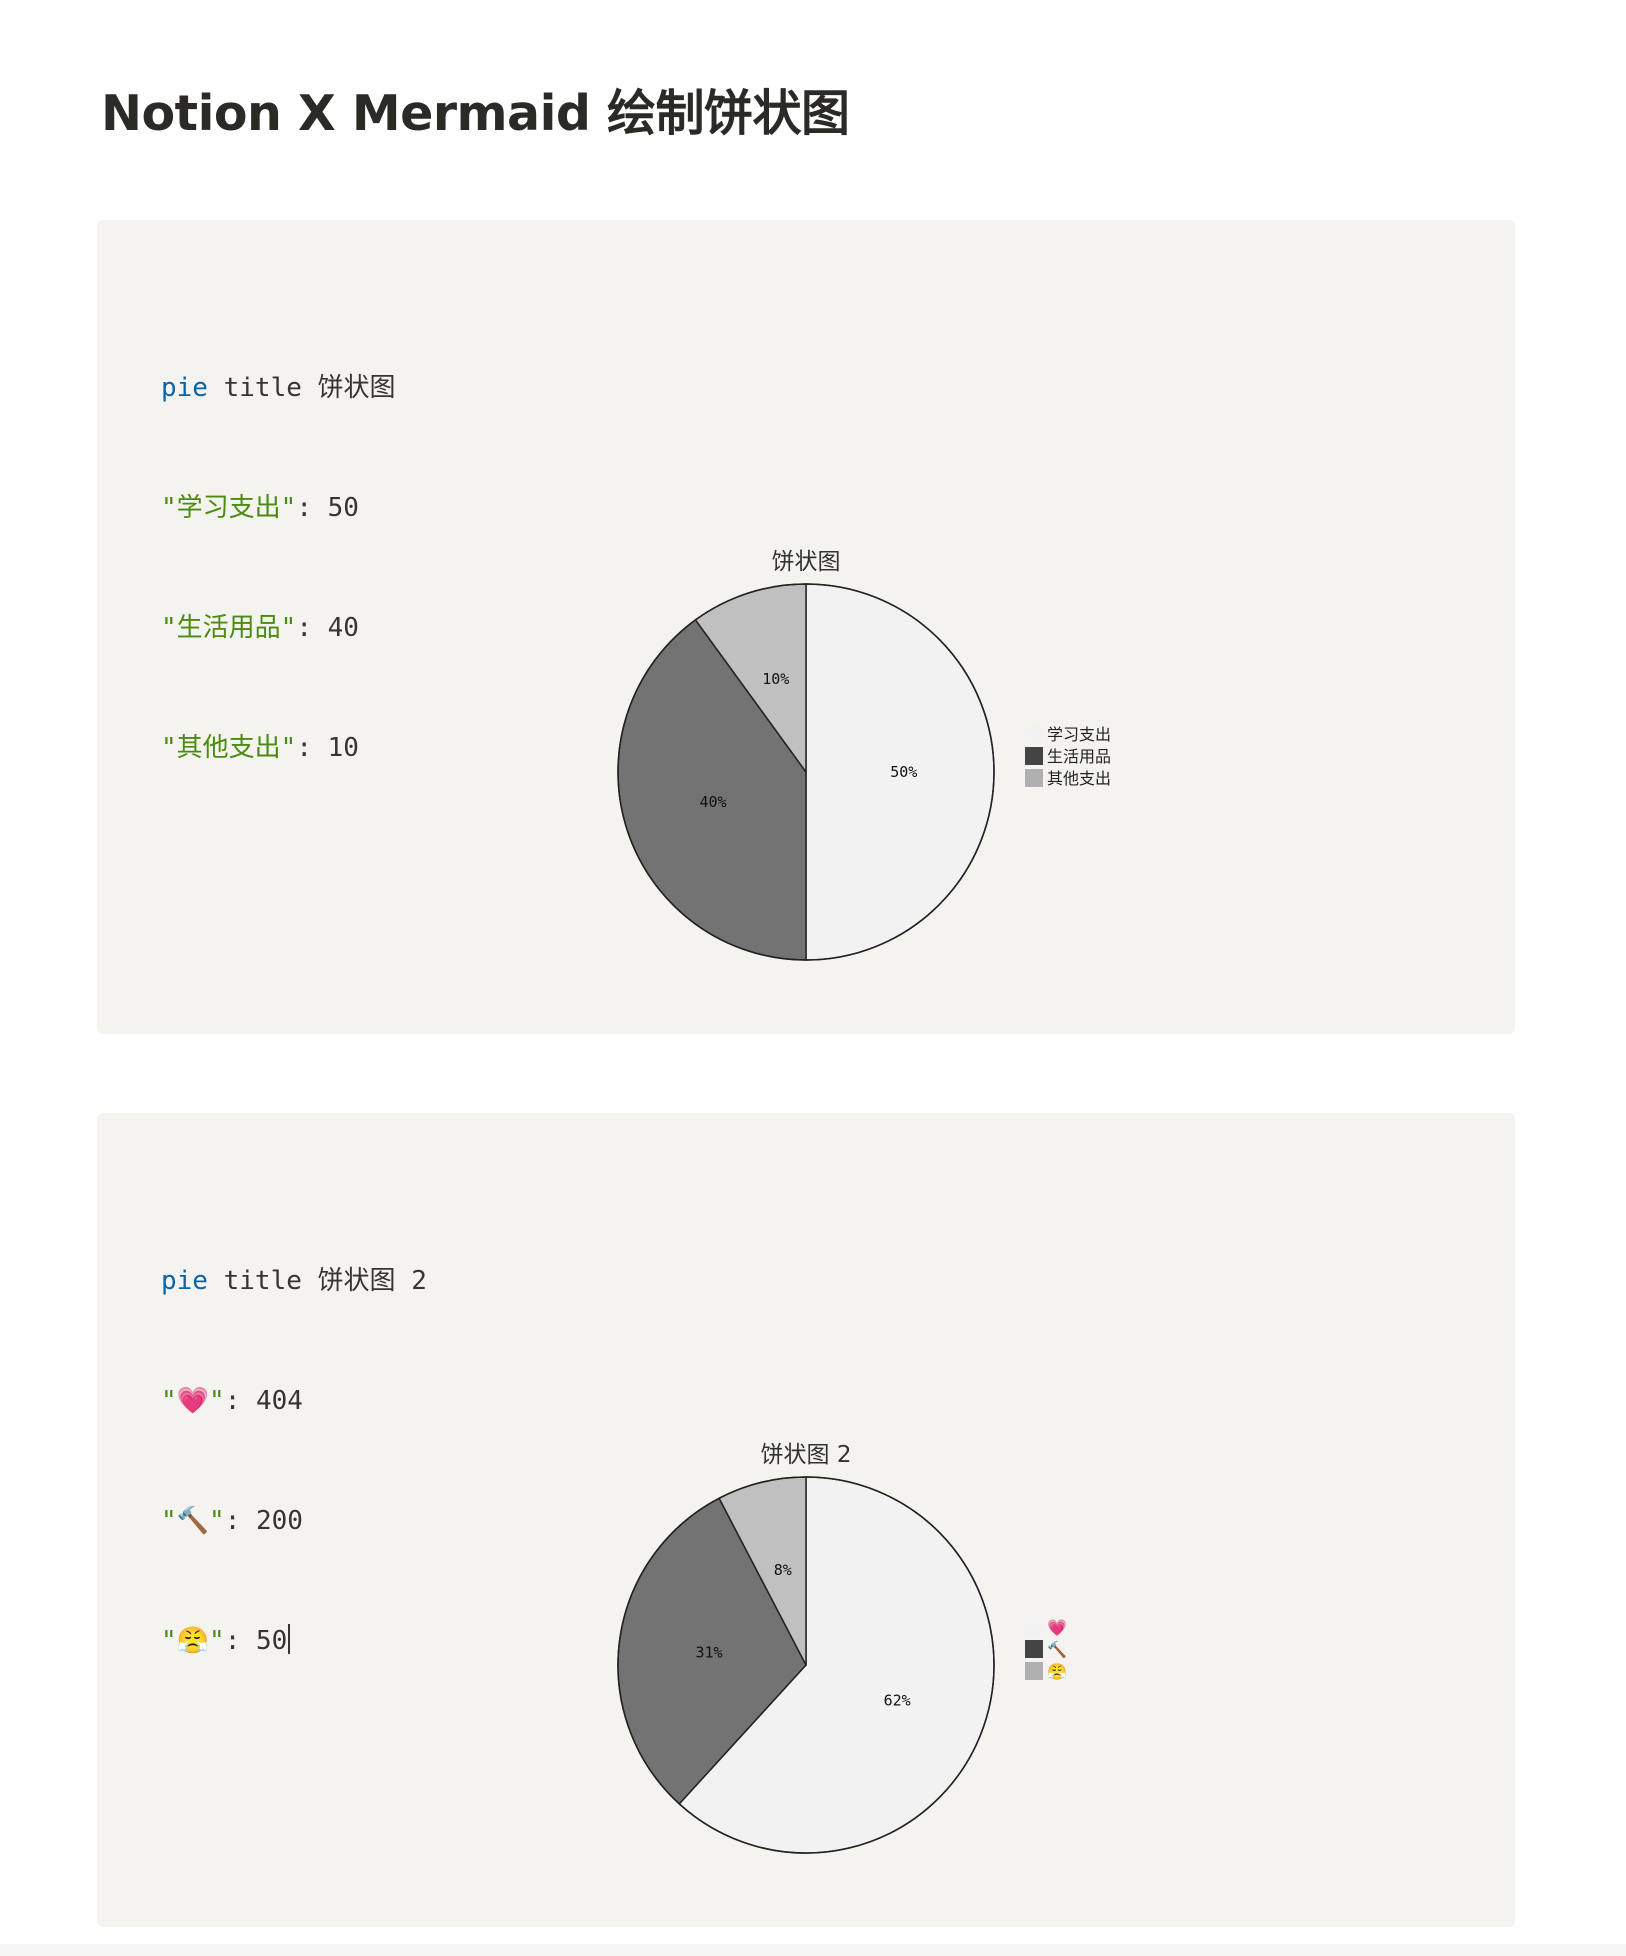  I want to click on code-line-title: pie title 饼状图 2, so click(294, 1281).